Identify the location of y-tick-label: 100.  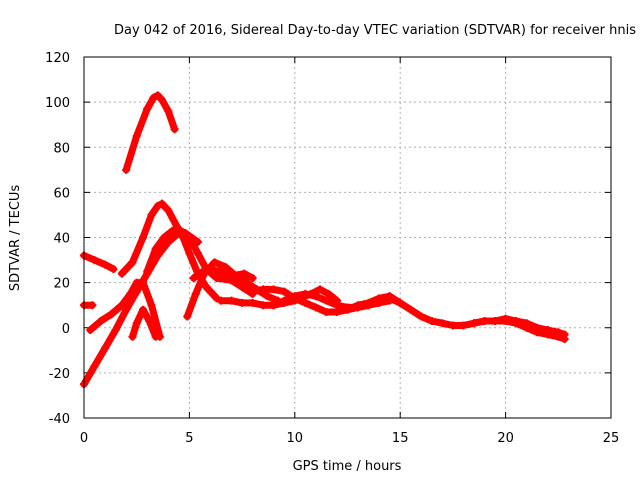
(57, 103).